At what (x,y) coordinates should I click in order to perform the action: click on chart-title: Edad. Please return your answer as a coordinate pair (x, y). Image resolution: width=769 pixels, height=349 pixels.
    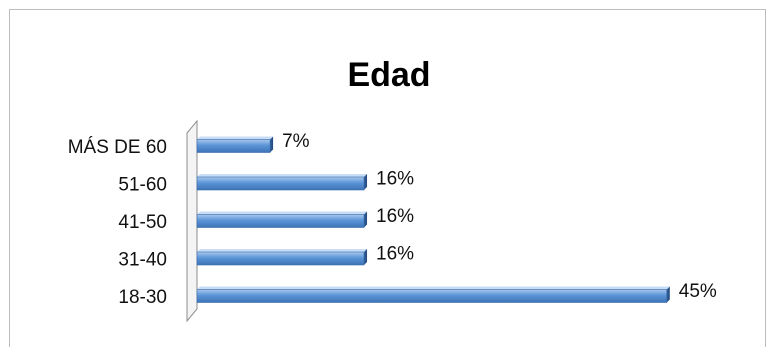
    Looking at the image, I should click on (388, 75).